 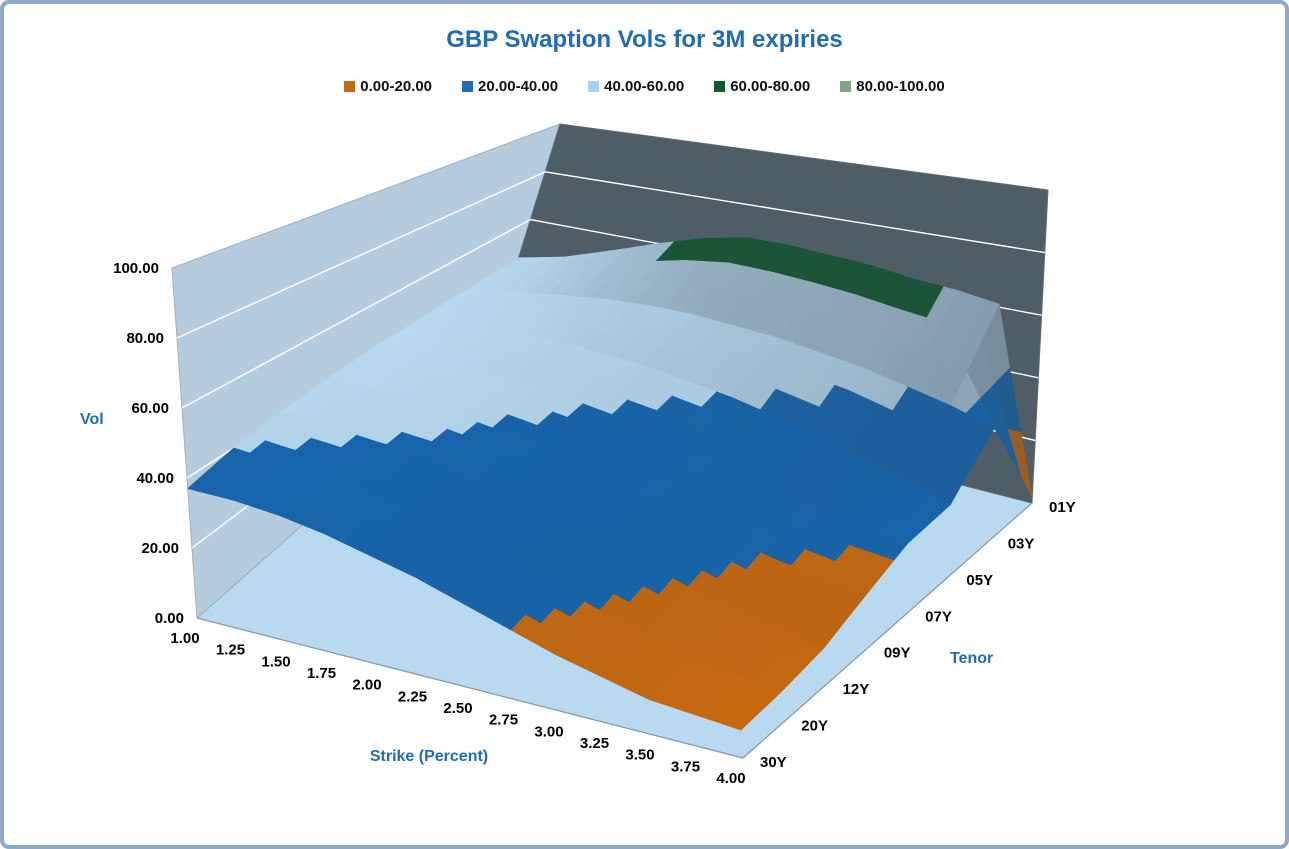 I want to click on vol-tick-label: 0.00, so click(x=169, y=618).